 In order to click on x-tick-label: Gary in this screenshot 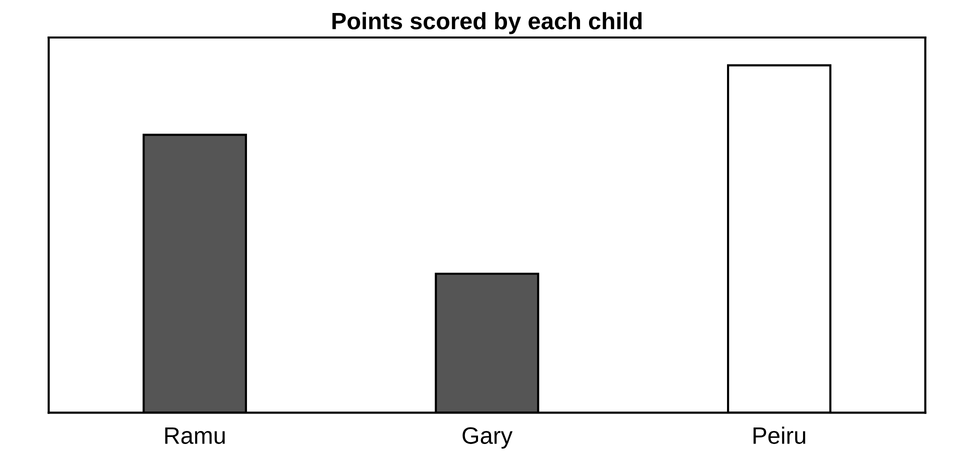, I will do `click(487, 438)`.